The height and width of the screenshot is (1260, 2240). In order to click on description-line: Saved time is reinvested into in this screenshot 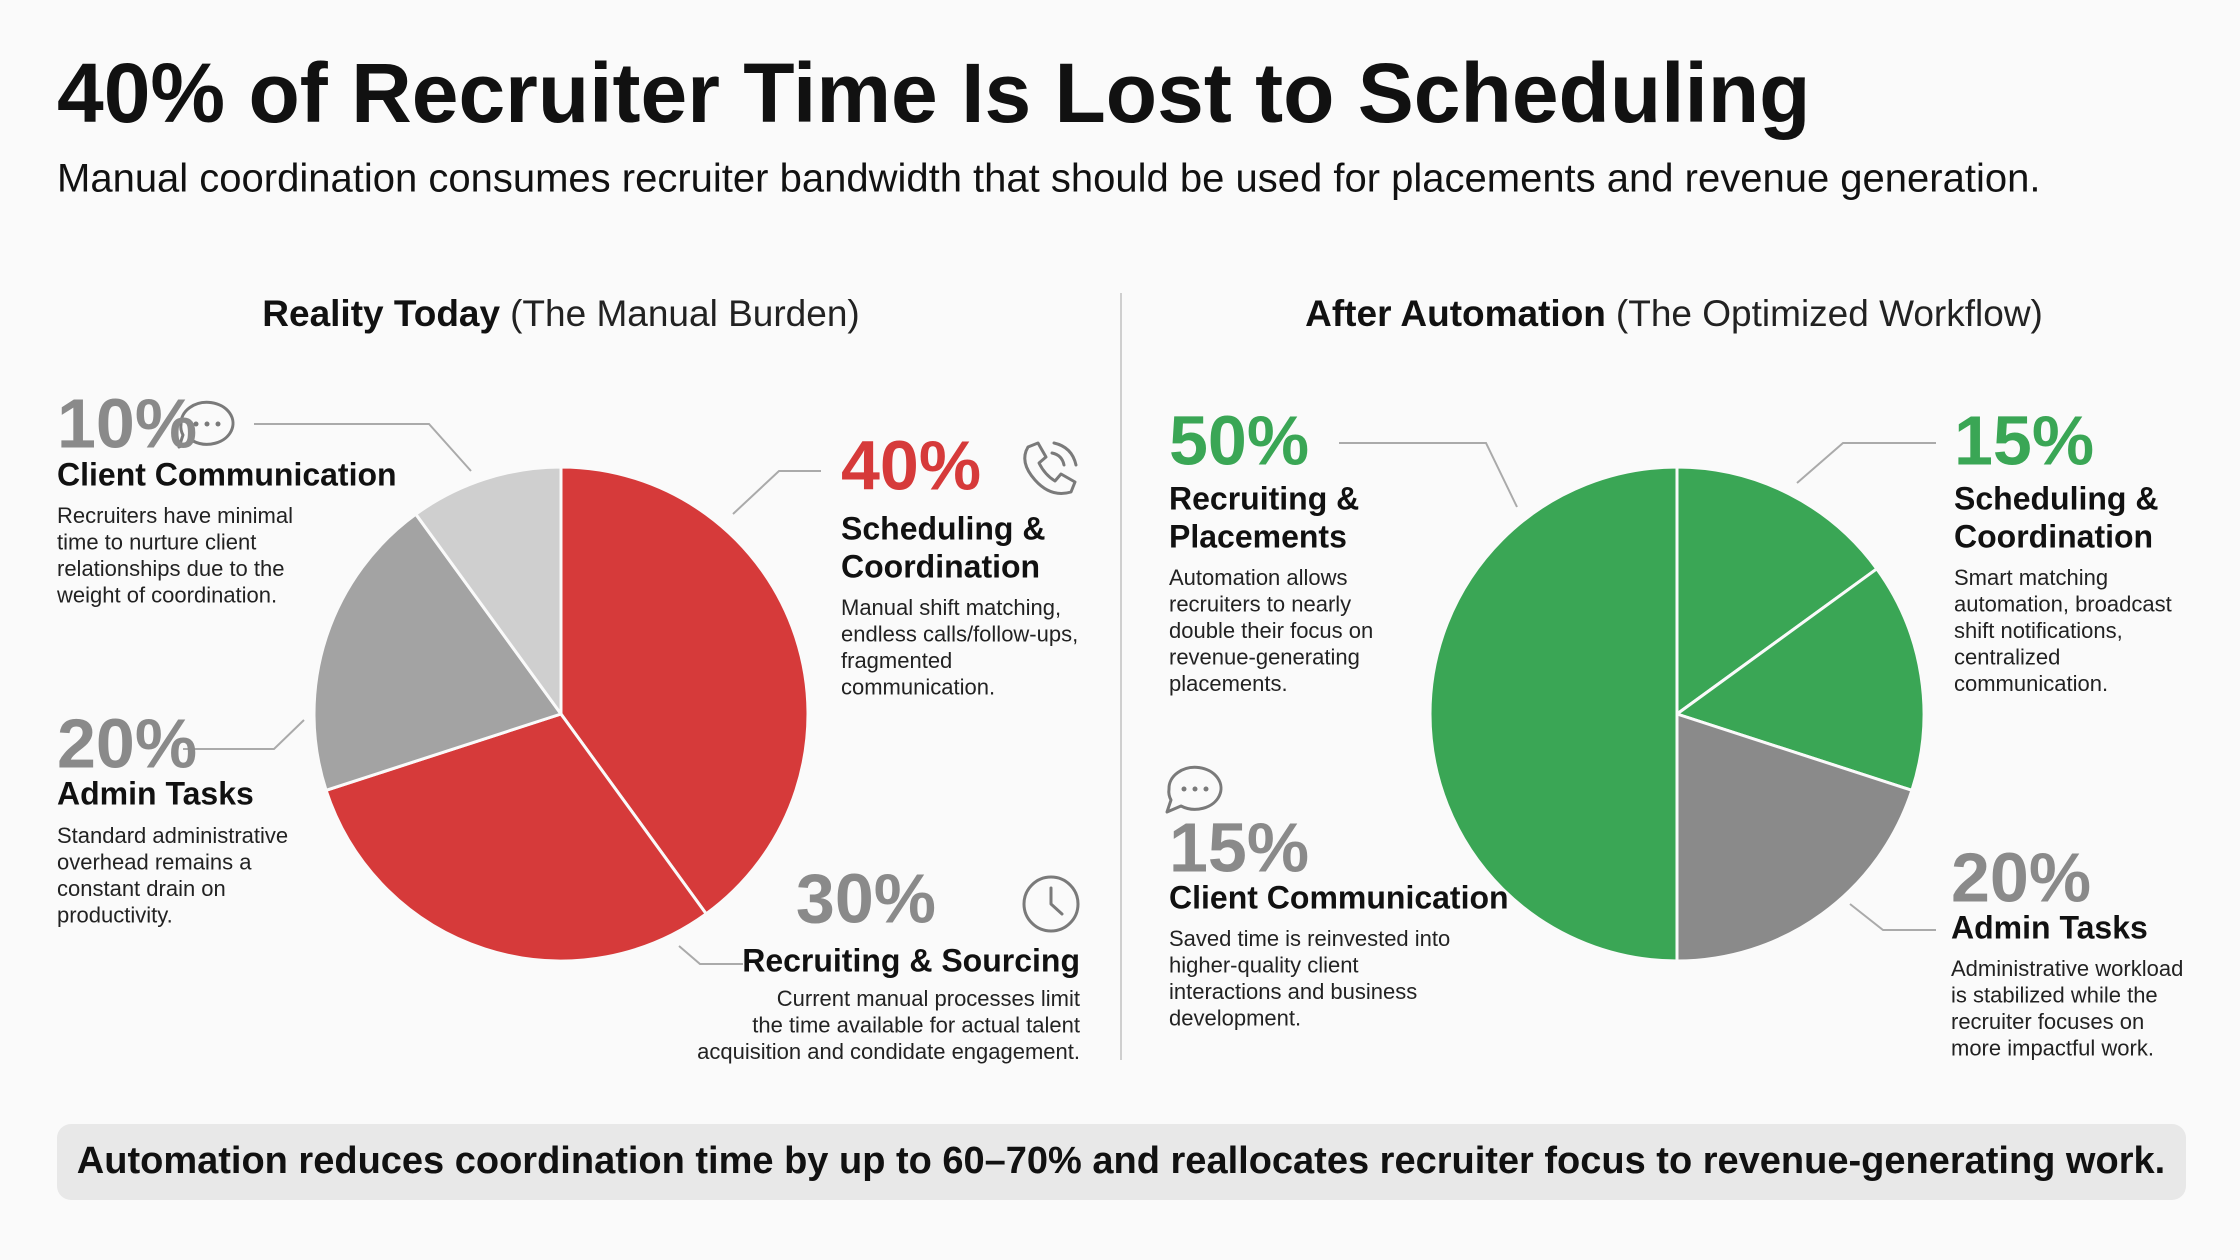, I will do `click(1309, 938)`.